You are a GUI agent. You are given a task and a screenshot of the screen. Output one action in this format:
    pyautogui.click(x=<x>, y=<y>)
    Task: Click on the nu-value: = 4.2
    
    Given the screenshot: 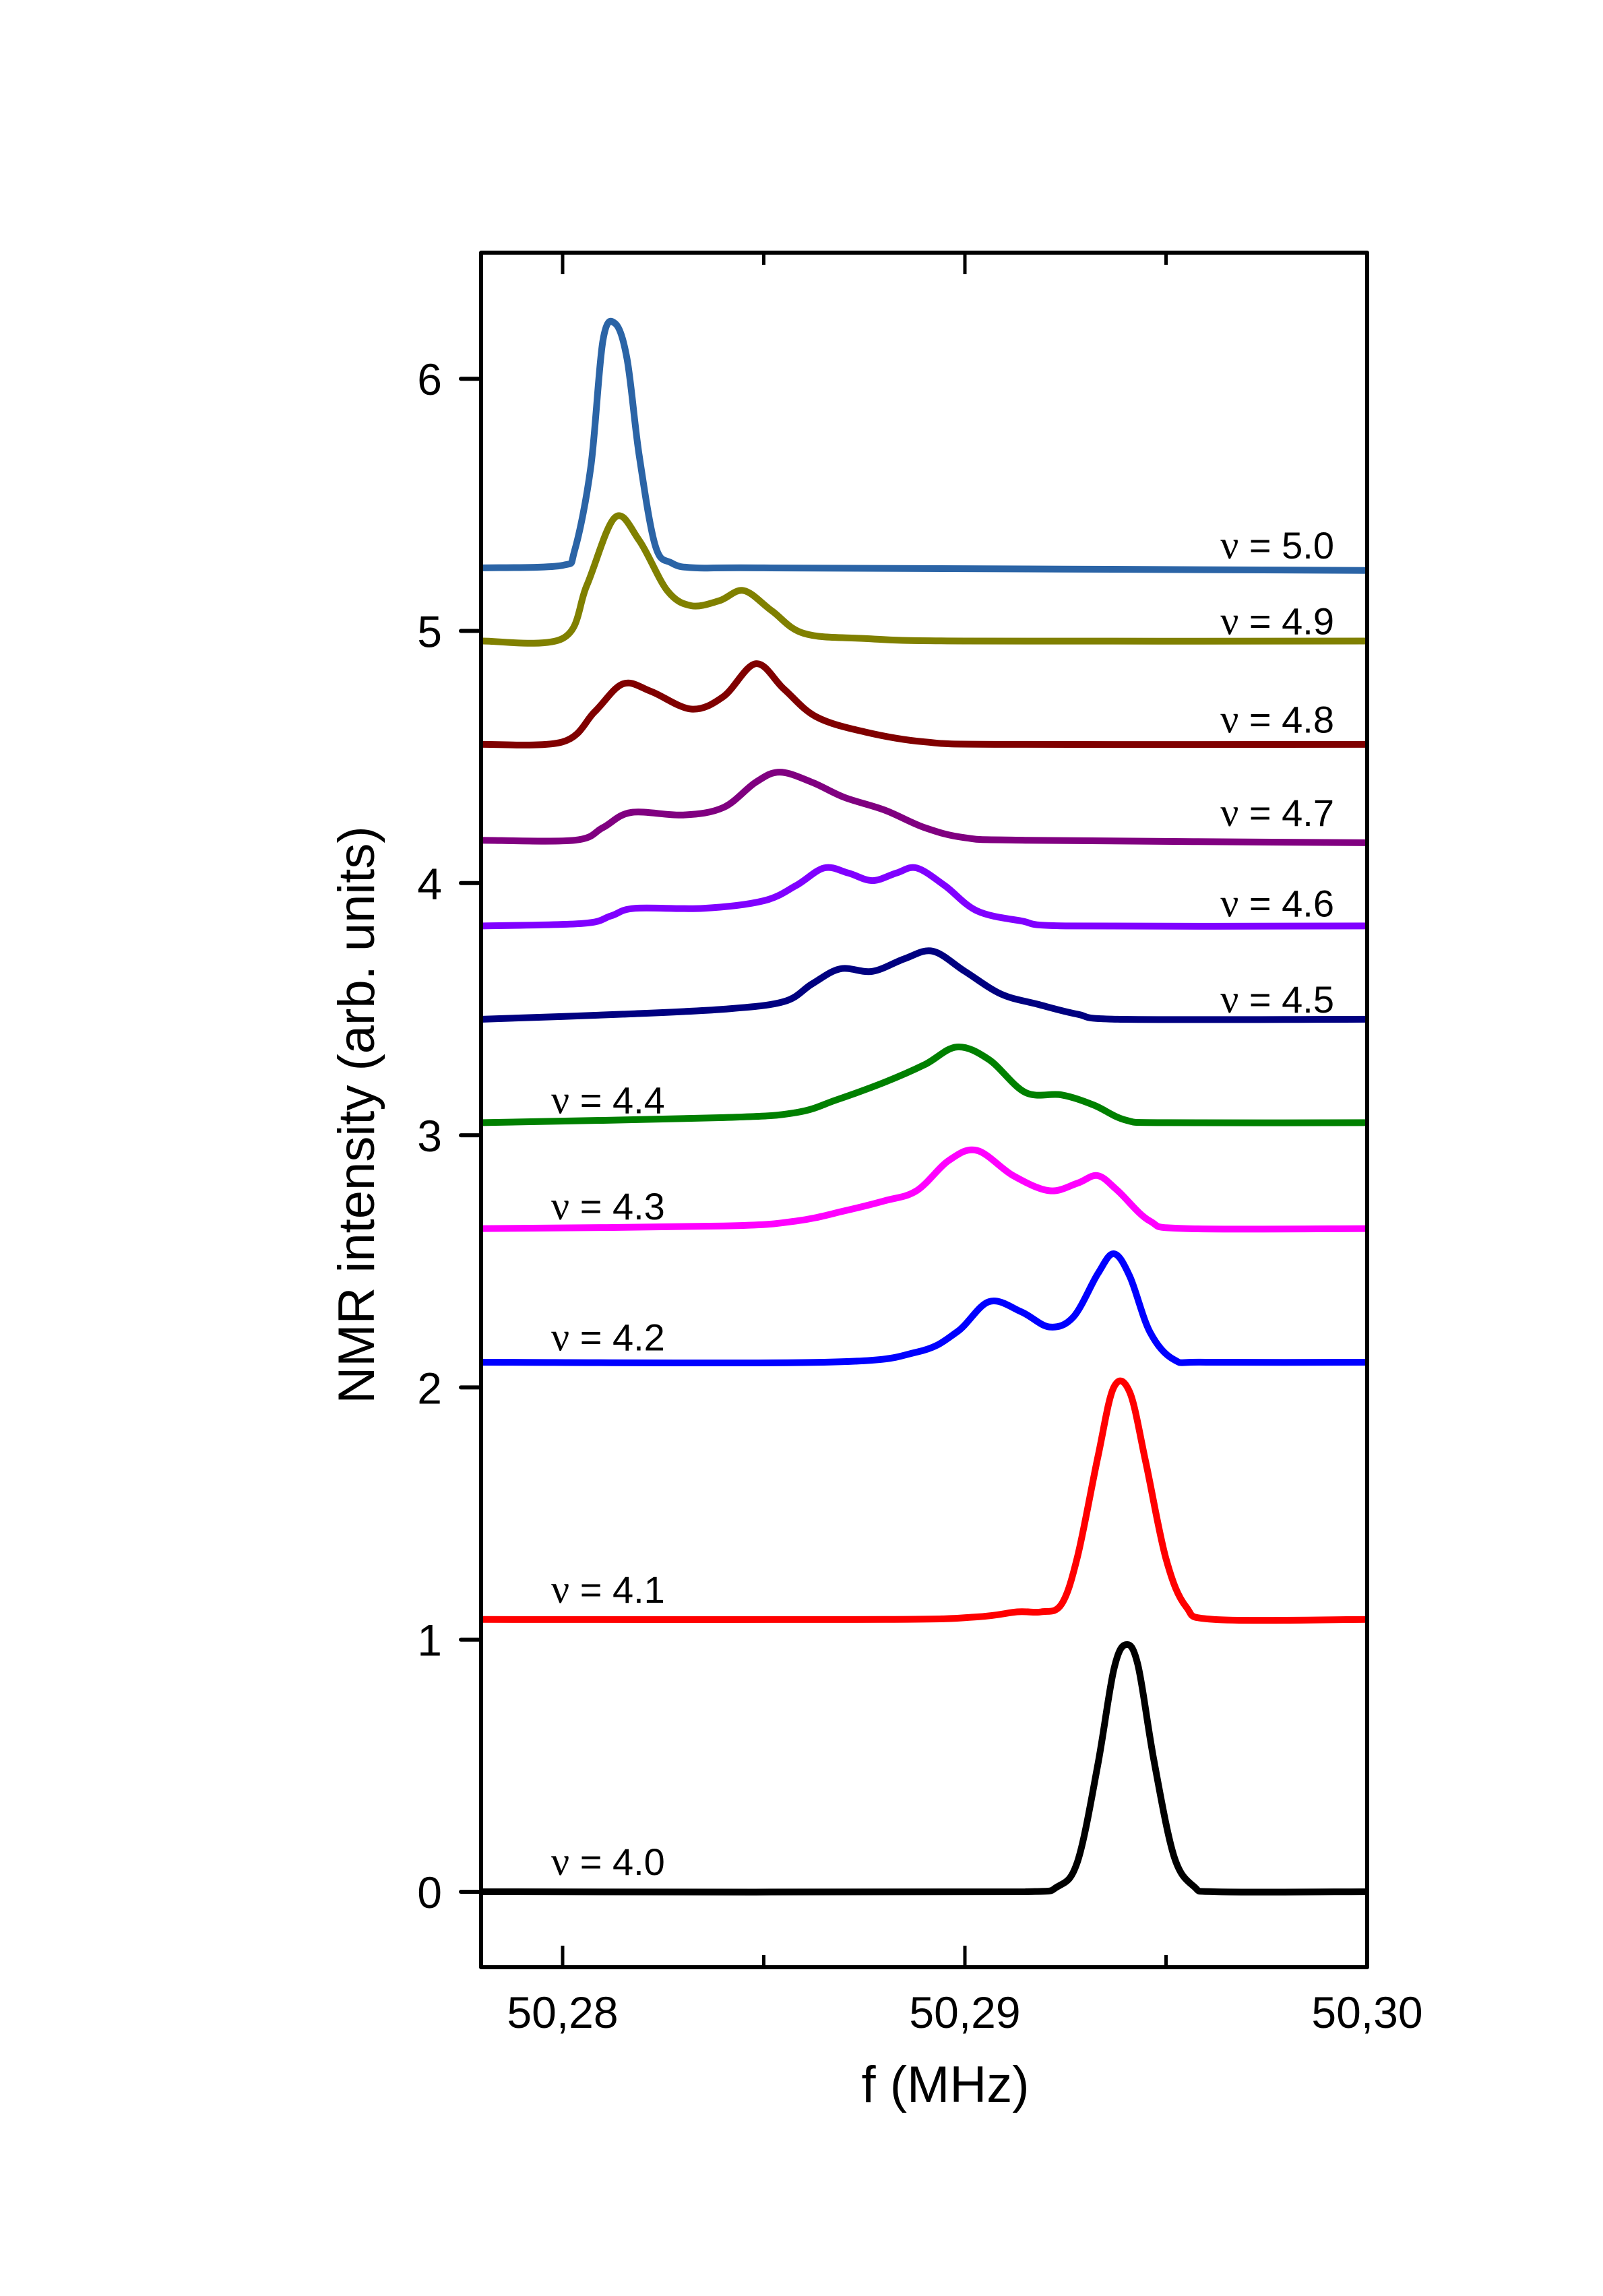 What is the action you would take?
    pyautogui.click(x=617, y=1337)
    